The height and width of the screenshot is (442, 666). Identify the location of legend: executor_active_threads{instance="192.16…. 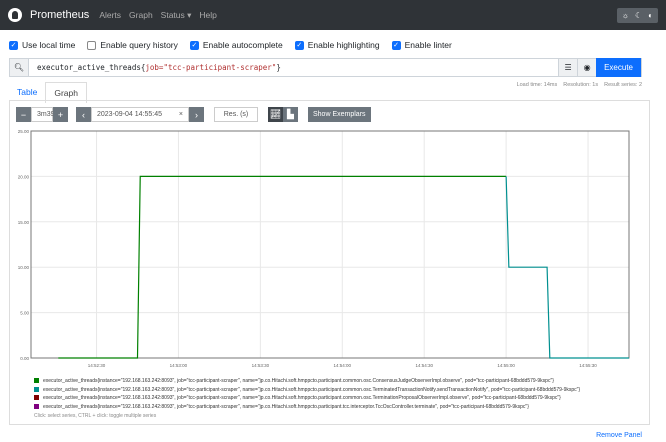
(307, 399).